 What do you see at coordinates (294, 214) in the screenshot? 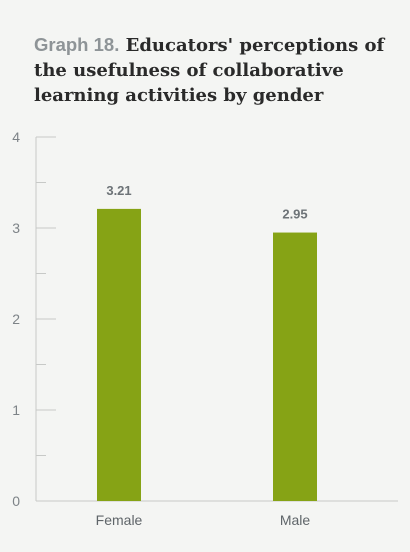
I see `value-label-male: 2.95` at bounding box center [294, 214].